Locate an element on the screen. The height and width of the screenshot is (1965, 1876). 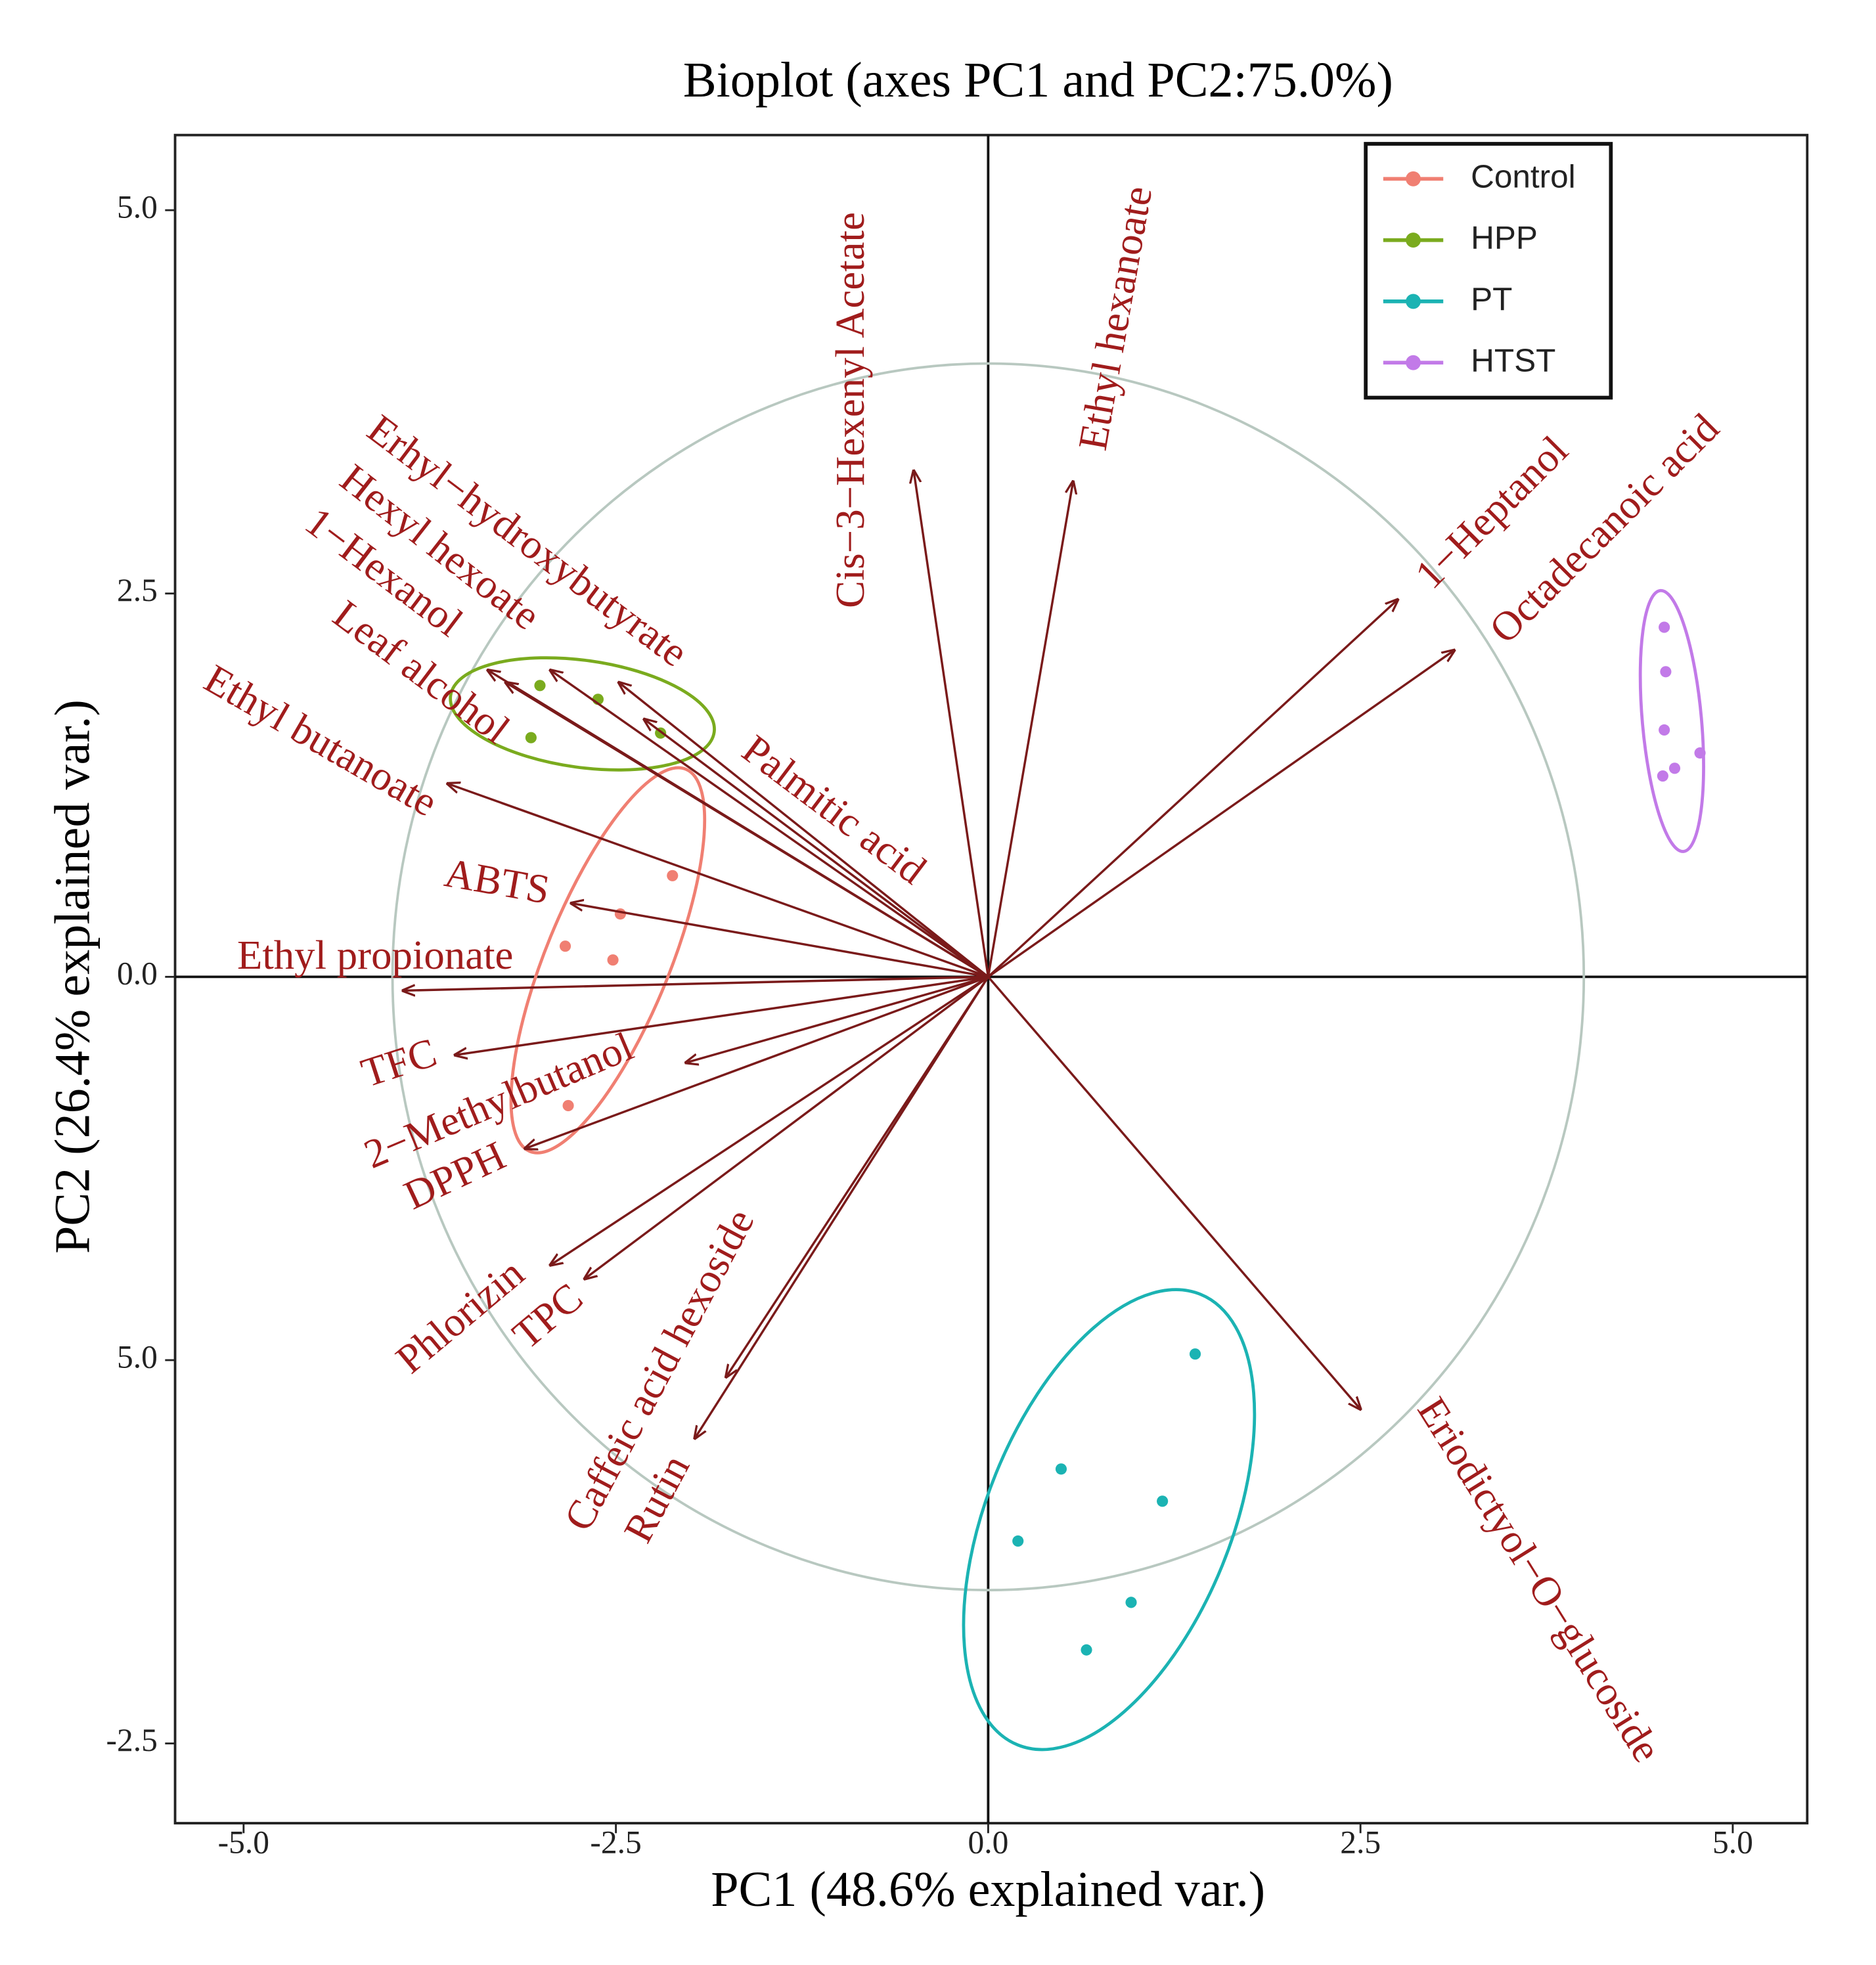
legend-box is located at coordinates (1488, 271).